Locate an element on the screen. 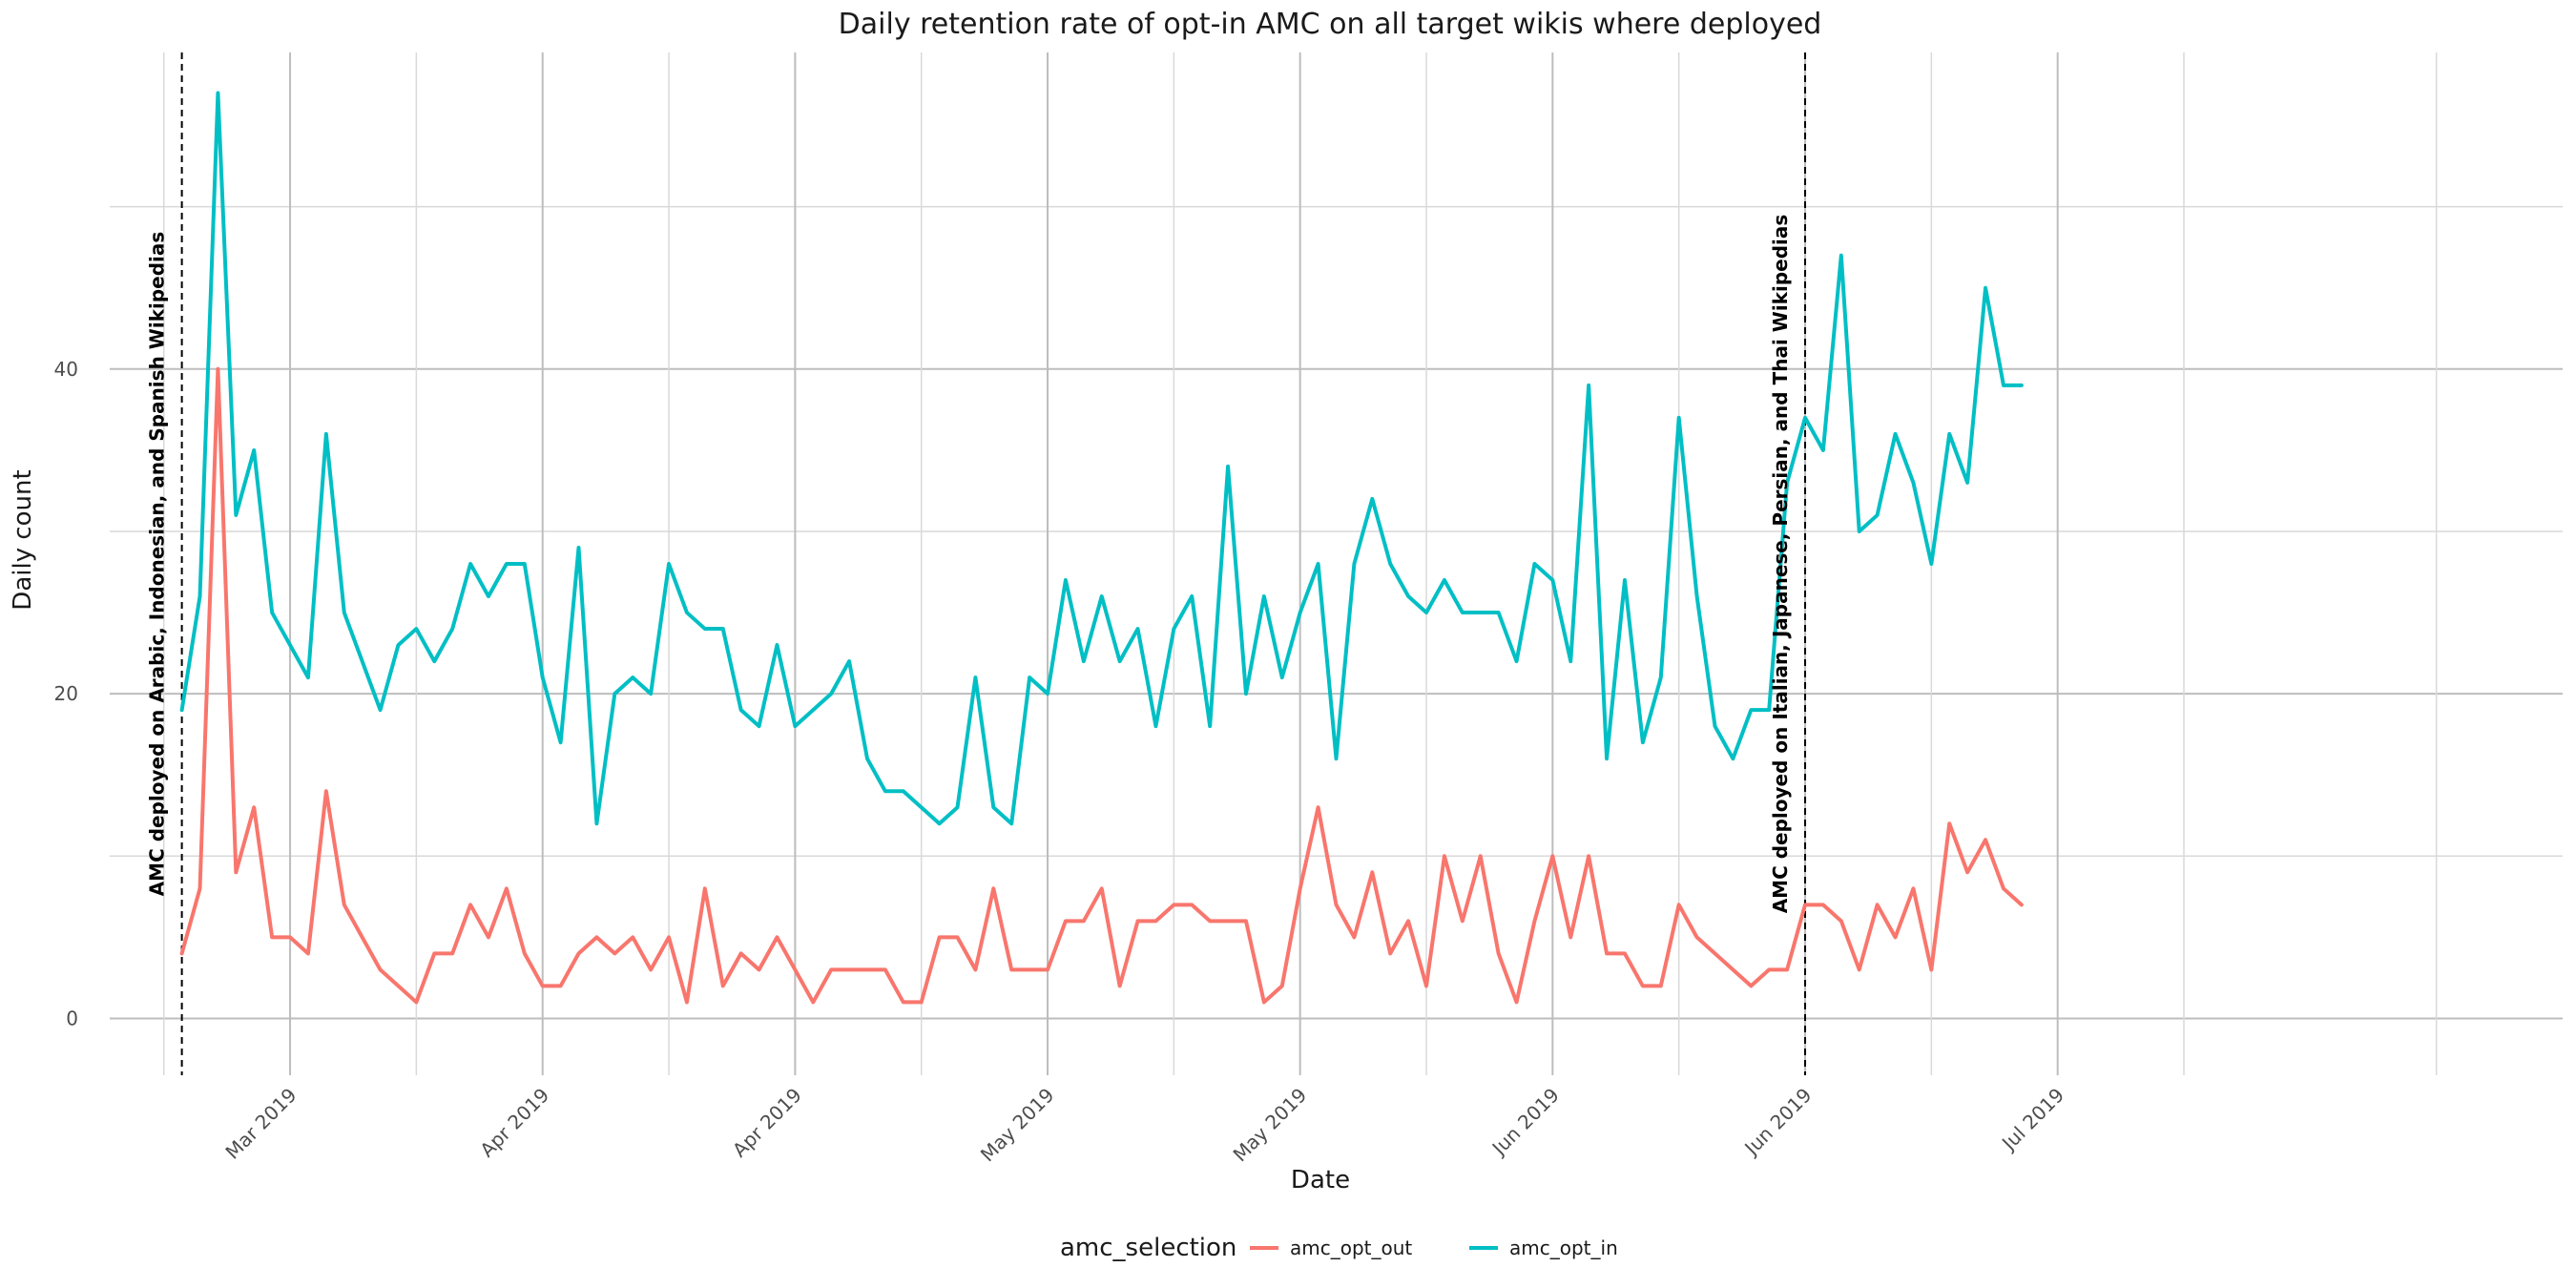 This screenshot has height=1288, width=2576. y-axis-label: Daily count is located at coordinates (23, 539).